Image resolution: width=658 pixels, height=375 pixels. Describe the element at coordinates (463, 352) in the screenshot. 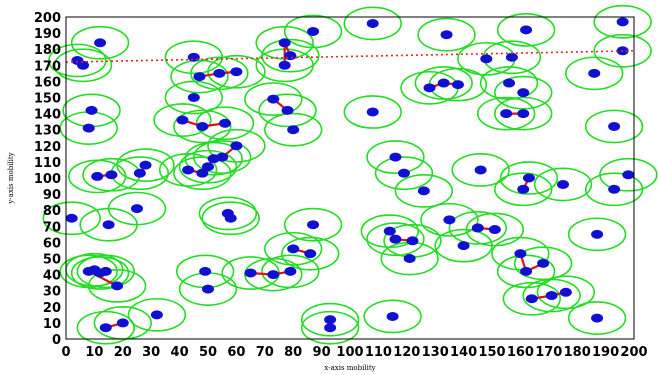

I see `x-tick-label: 140` at that location.